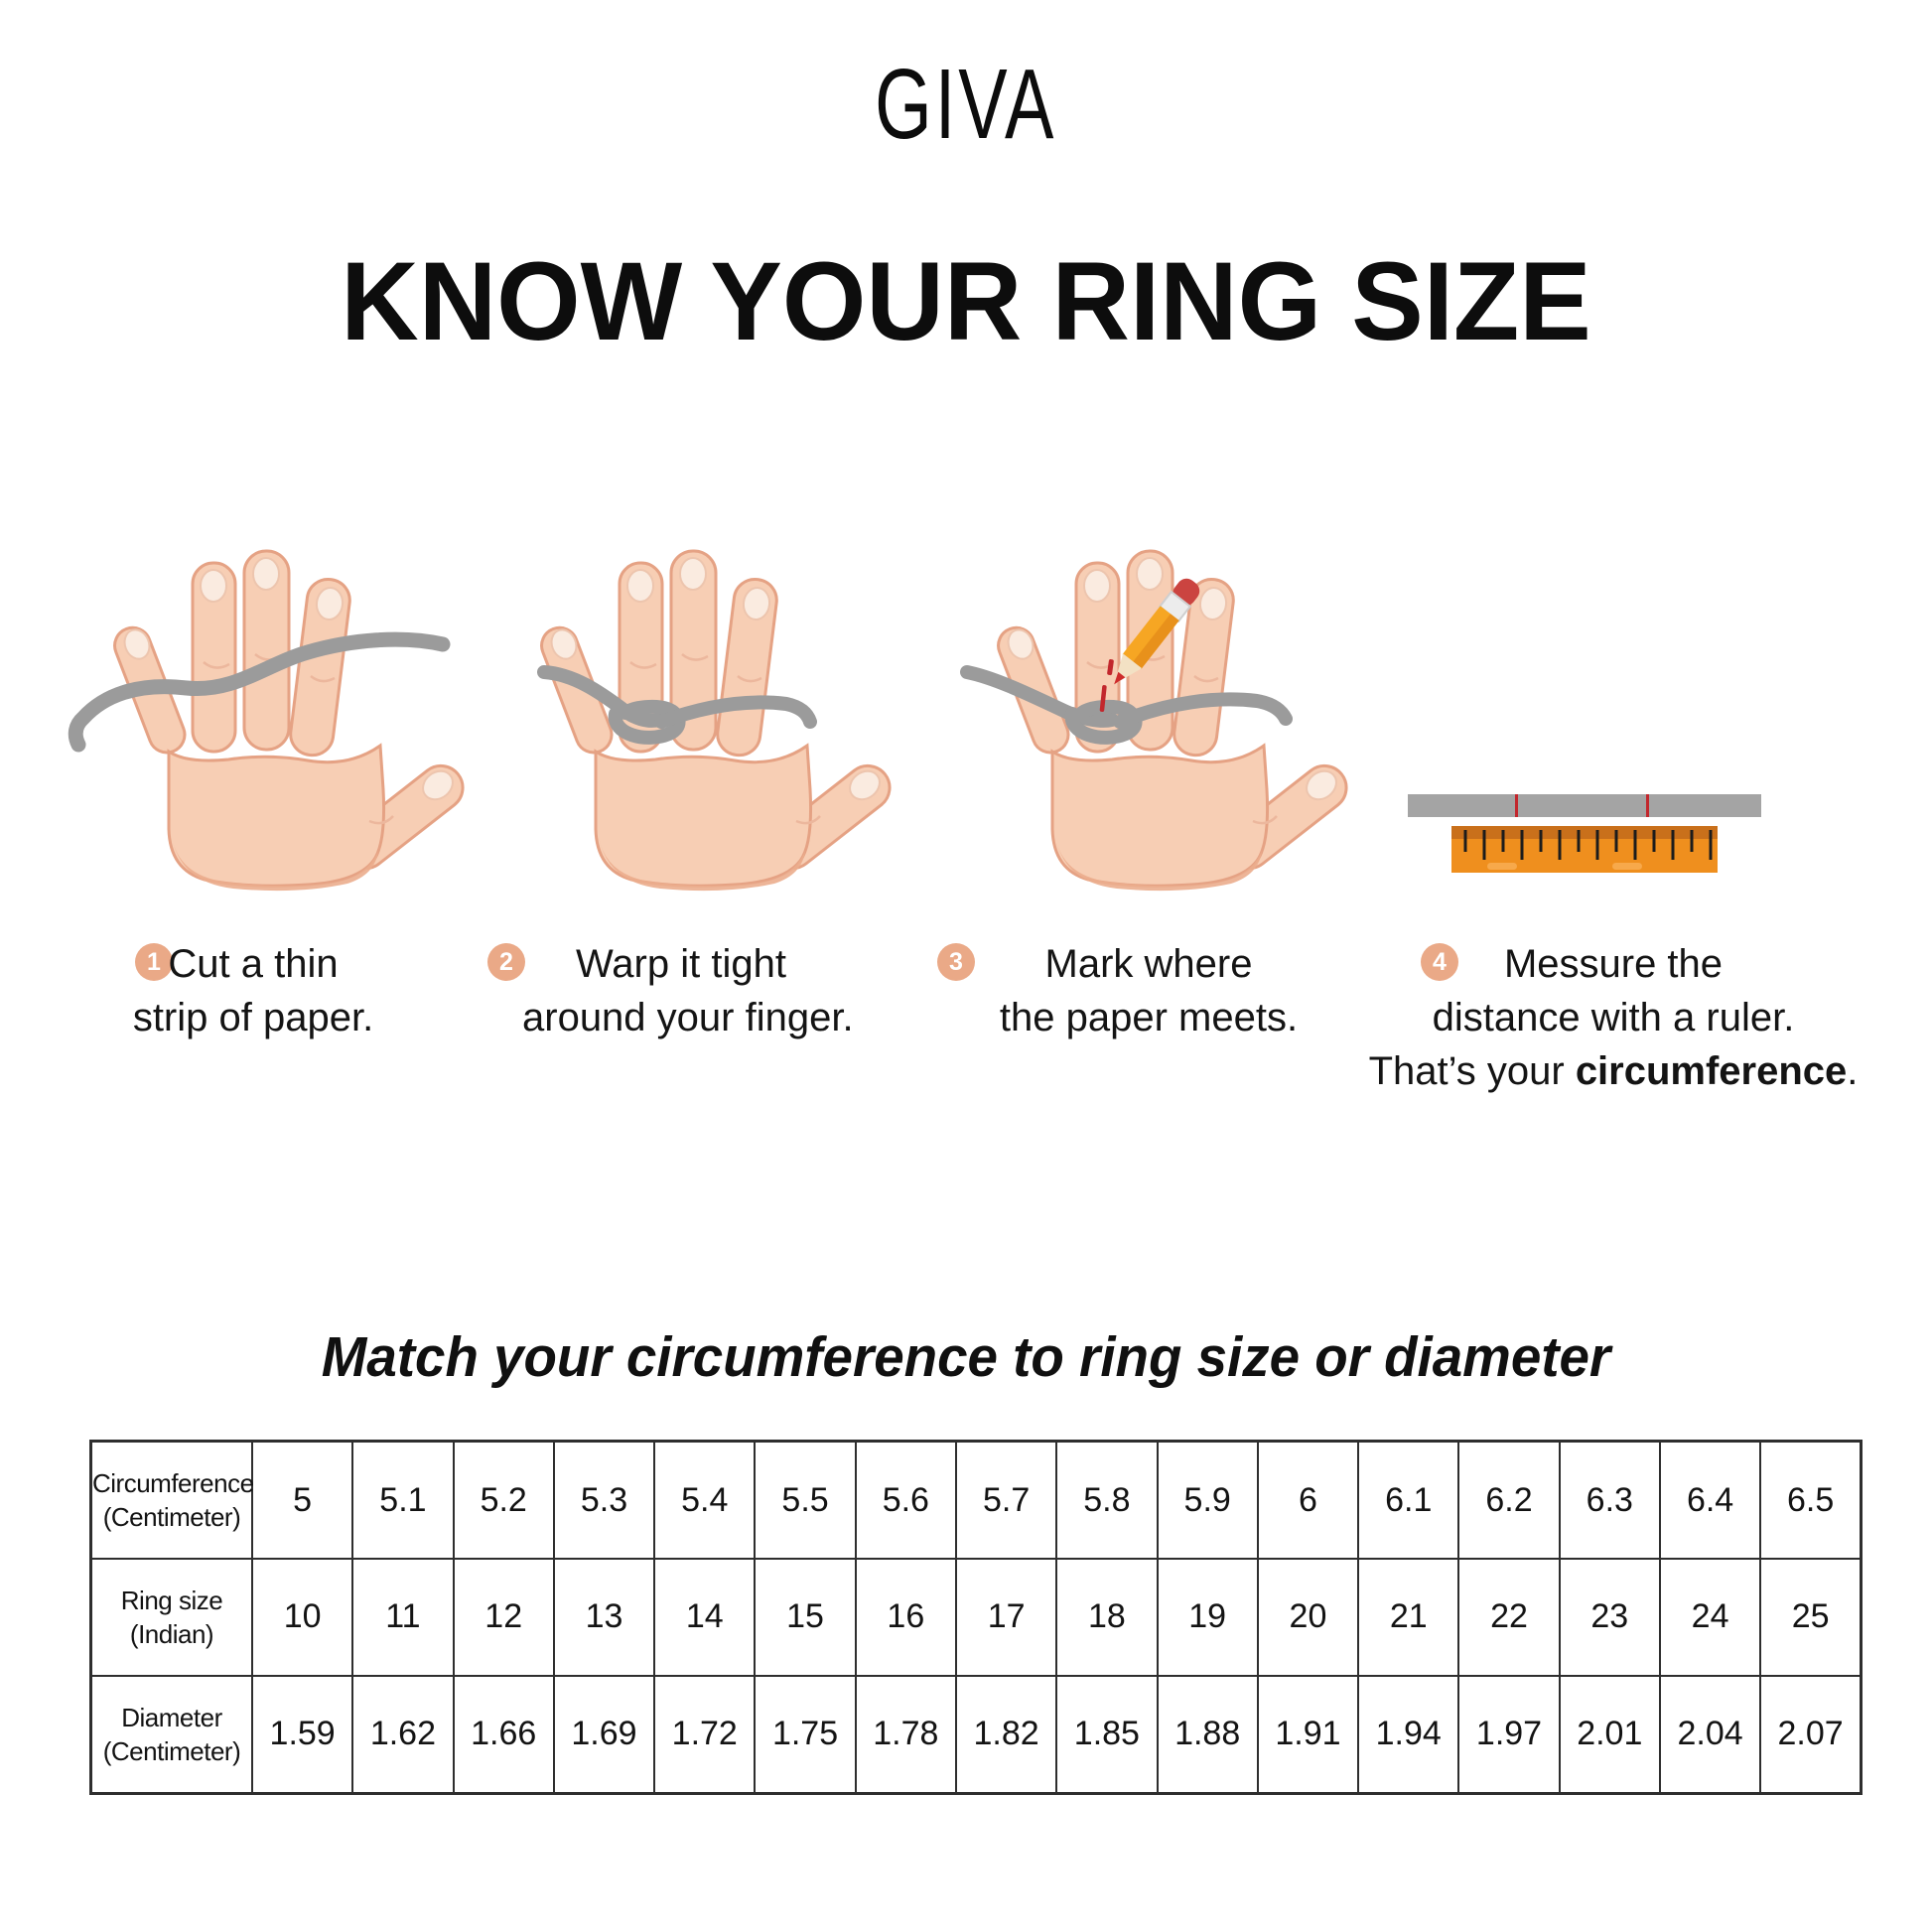 This screenshot has width=1932, height=1932. Describe the element at coordinates (171, 1600) in the screenshot. I see `row-label-line: Ring size` at that location.